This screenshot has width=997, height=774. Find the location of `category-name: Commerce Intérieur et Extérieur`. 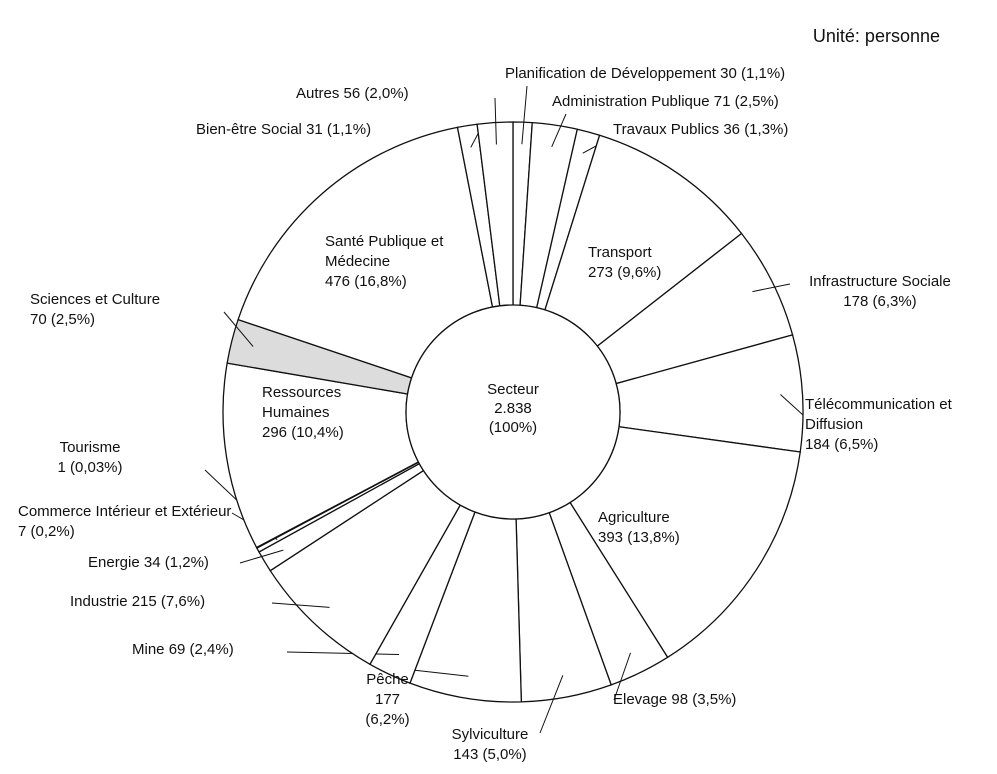

category-name: Commerce Intérieur et Extérieur is located at coordinates (125, 511).